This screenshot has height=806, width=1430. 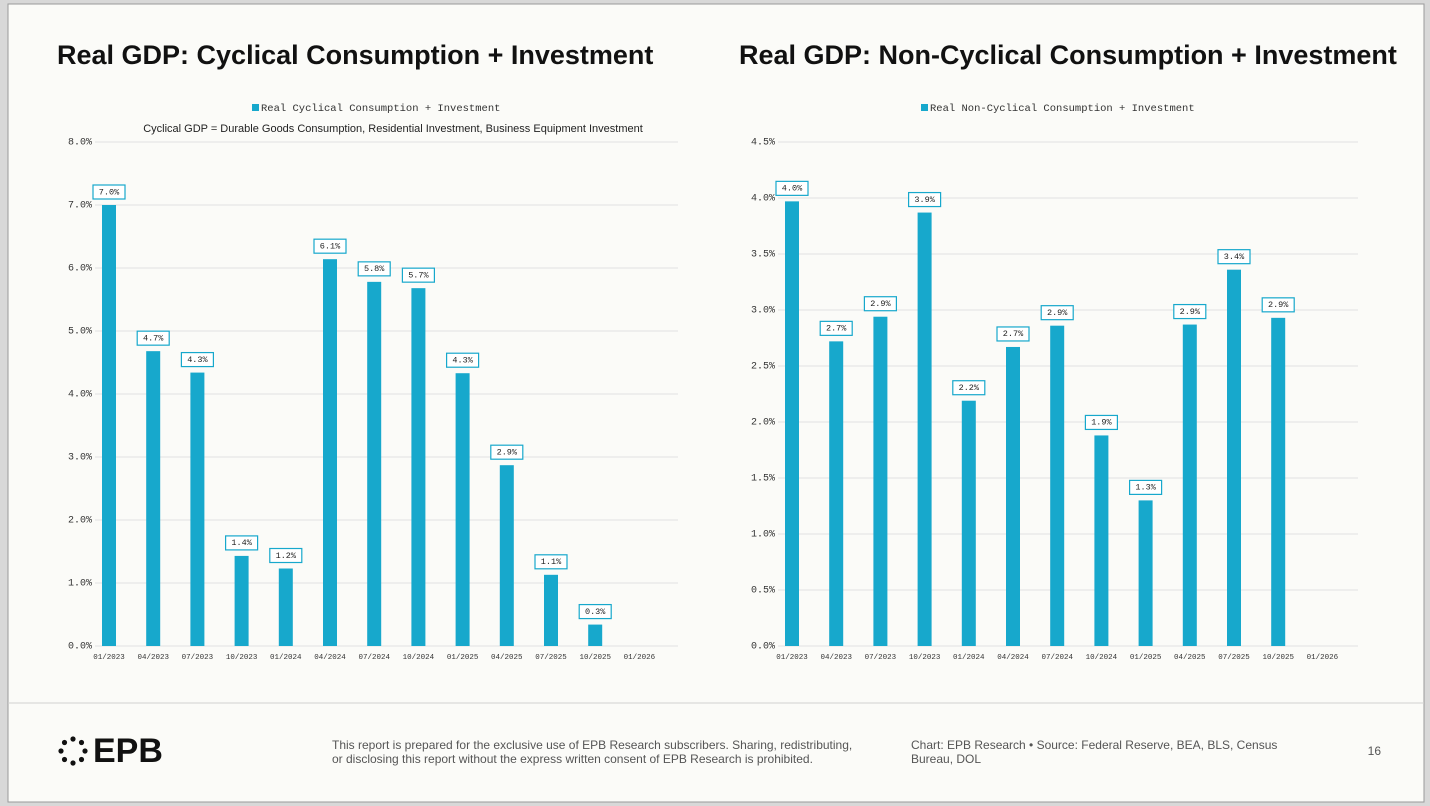 What do you see at coordinates (595, 612) in the screenshot?
I see `value-label: 0.3%` at bounding box center [595, 612].